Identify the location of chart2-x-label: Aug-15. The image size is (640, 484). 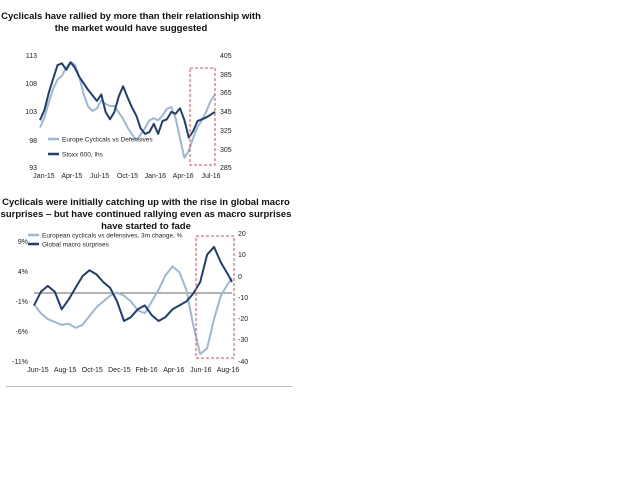
(65, 370).